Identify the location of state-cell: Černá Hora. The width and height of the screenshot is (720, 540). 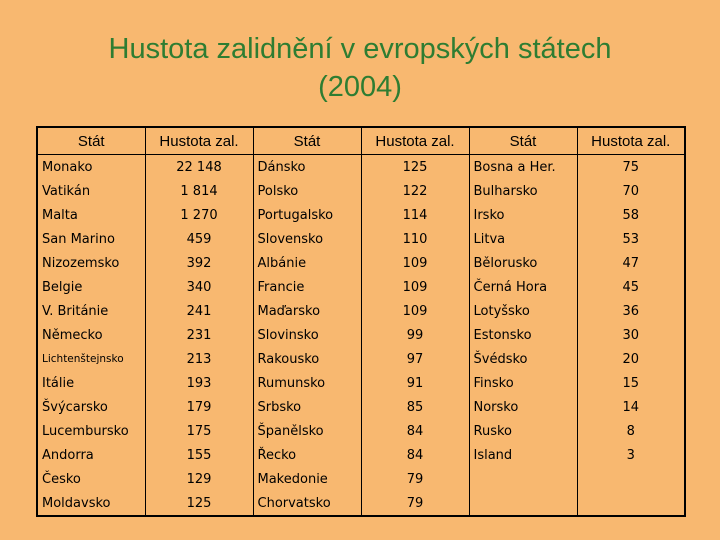
(523, 287).